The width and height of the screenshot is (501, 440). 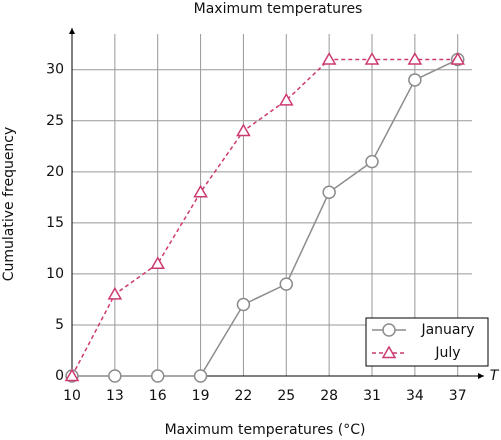 I want to click on y-tick-label: 15, so click(x=55, y=223).